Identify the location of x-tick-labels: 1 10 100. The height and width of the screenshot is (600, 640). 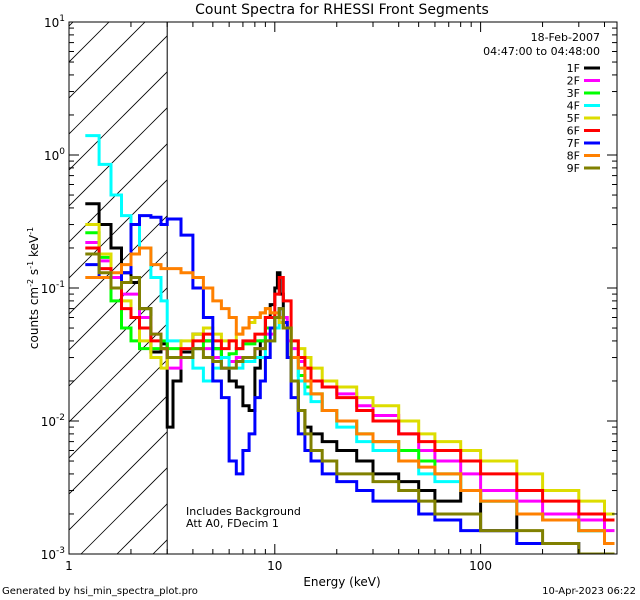
(278, 566).